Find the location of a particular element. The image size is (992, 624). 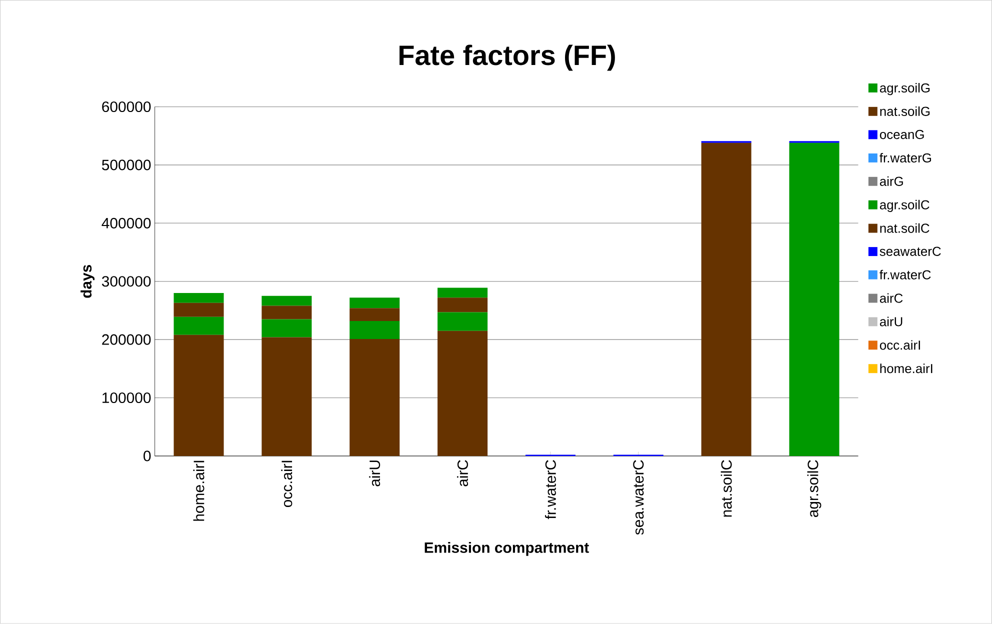

legend-label: agr.soilG is located at coordinates (905, 89).